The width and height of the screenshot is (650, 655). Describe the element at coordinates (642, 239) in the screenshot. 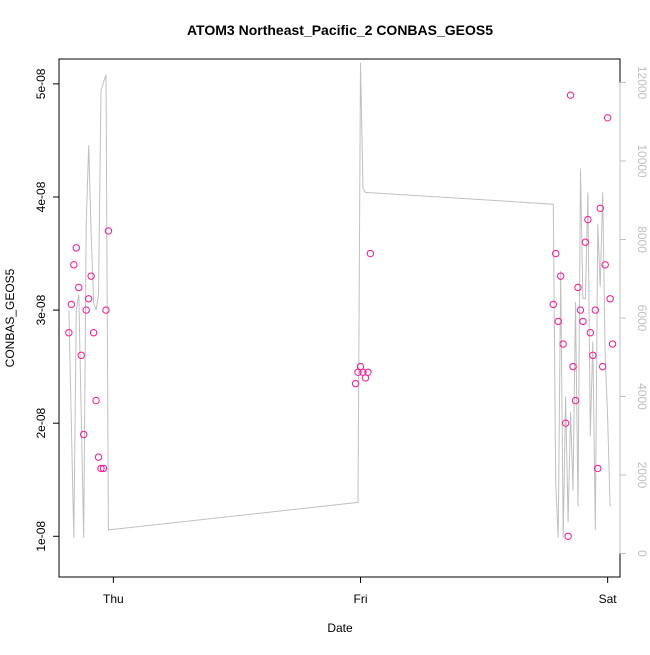

I see `y2-tick-label: 8000` at that location.